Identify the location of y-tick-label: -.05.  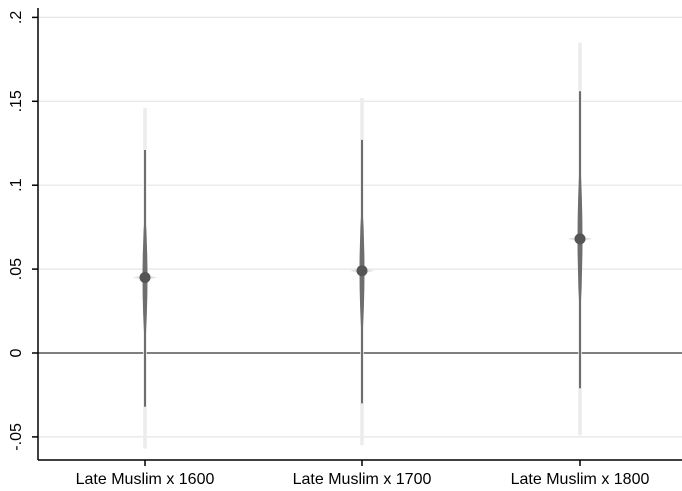
(16, 437).